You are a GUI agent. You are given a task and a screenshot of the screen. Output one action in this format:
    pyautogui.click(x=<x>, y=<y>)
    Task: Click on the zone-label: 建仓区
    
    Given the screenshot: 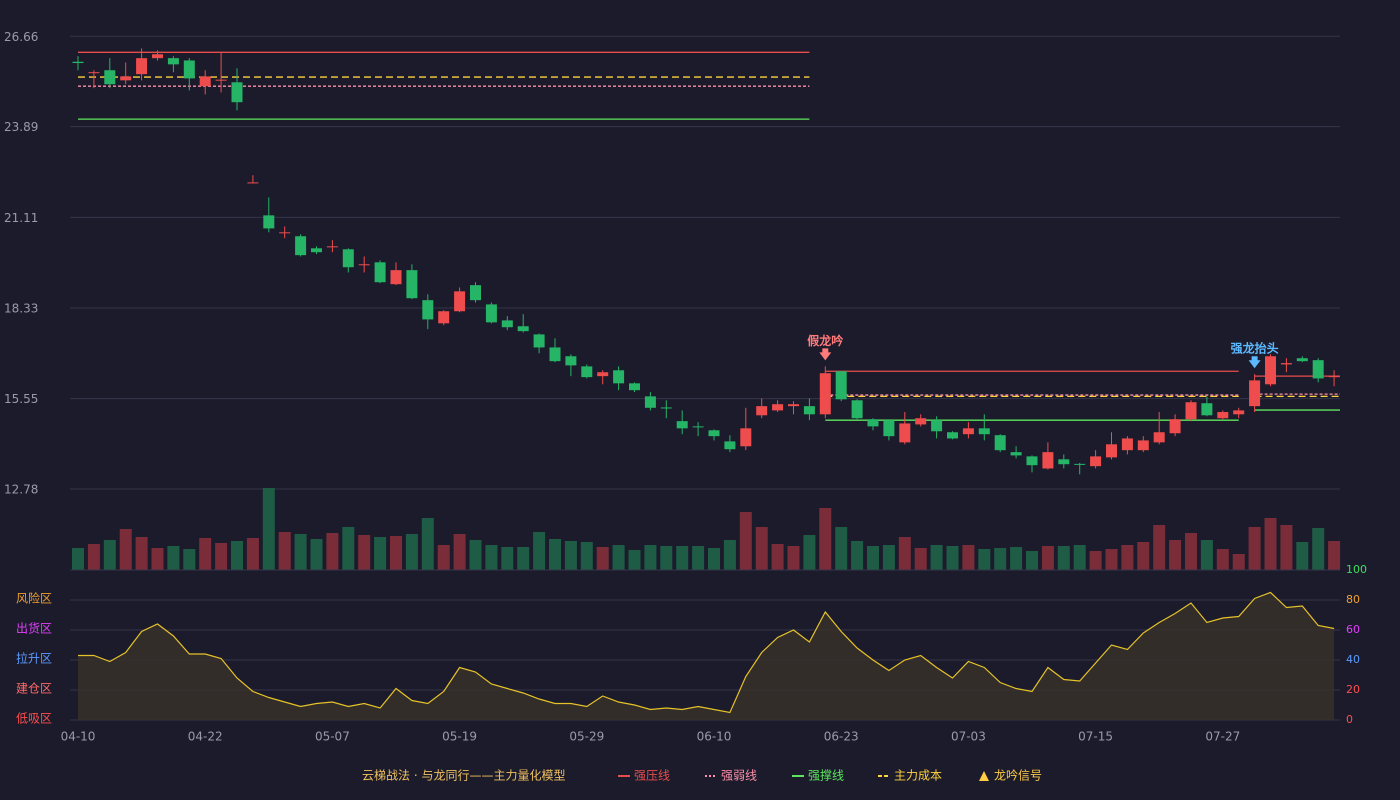 What is the action you would take?
    pyautogui.click(x=34, y=689)
    